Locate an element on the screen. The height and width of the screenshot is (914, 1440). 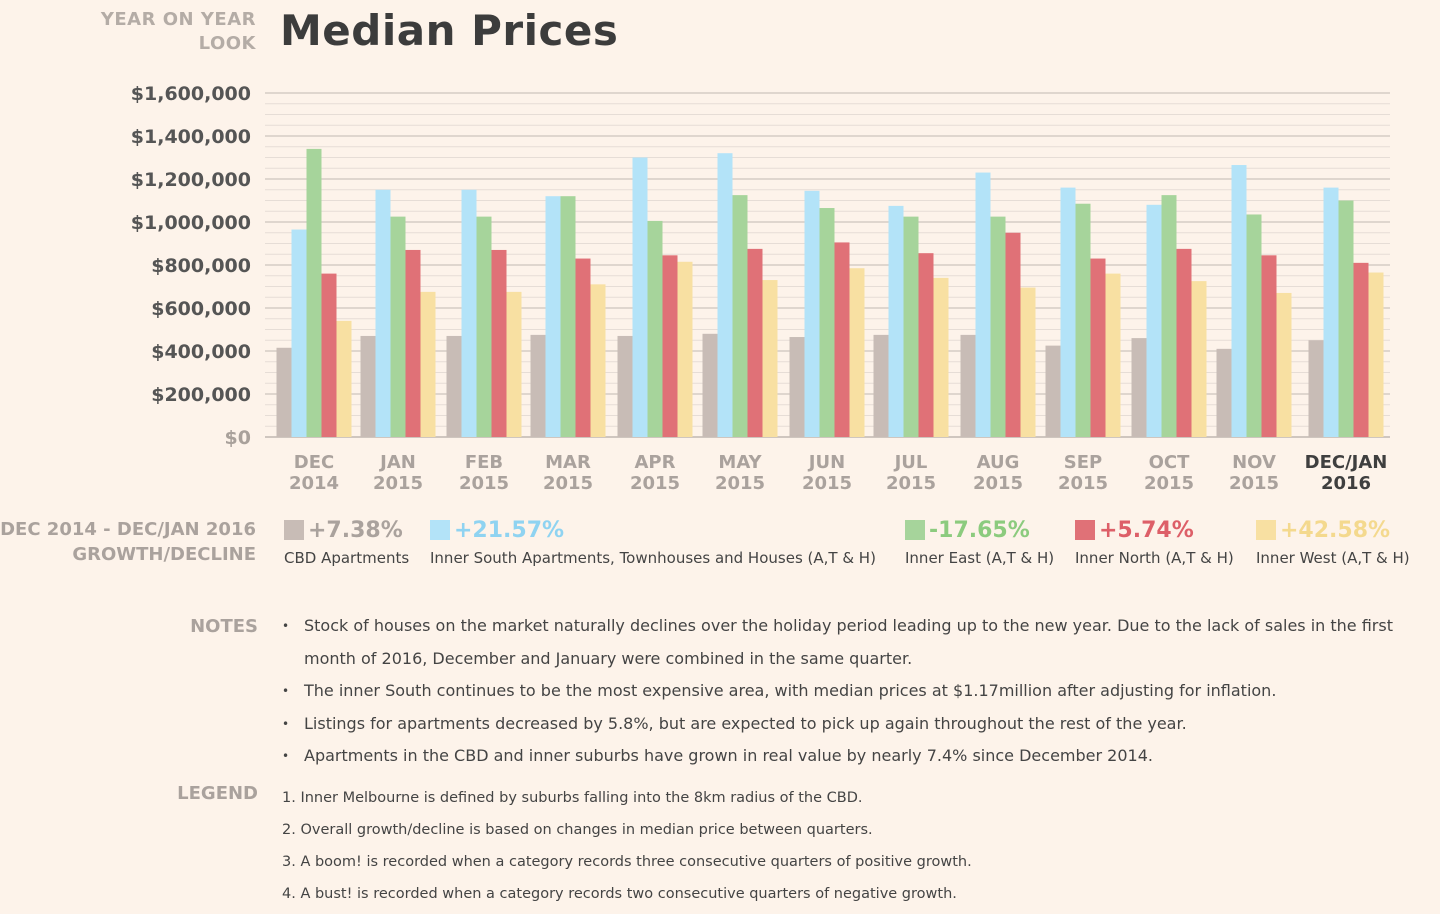
x-tick-label: APR is located at coordinates (655, 462).